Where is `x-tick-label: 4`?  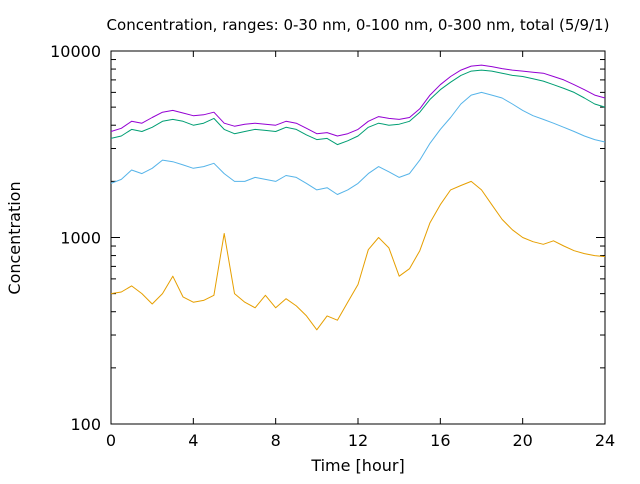
x-tick-label: 4 is located at coordinates (193, 440).